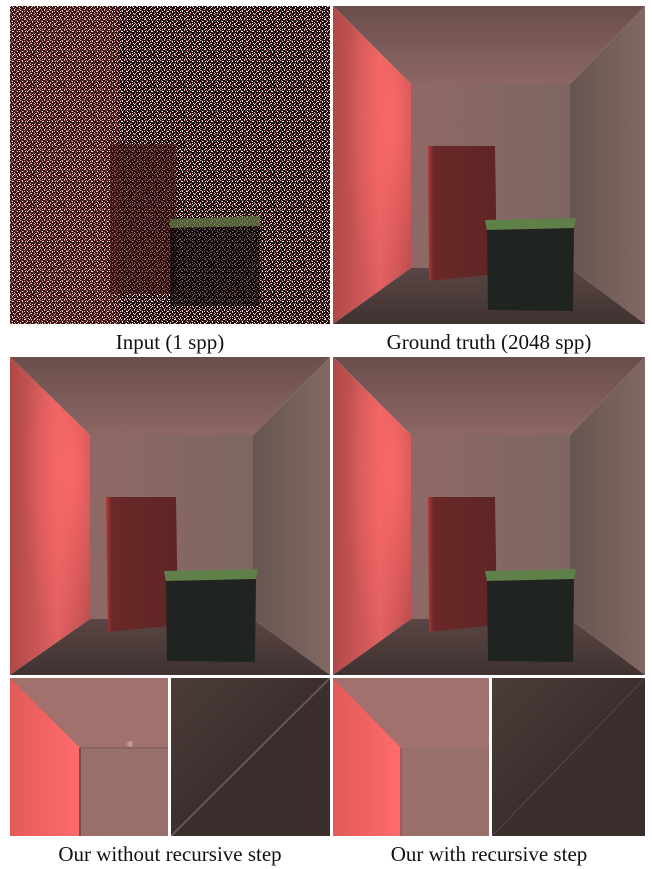  What do you see at coordinates (489, 342) in the screenshot?
I see `caption-ground-truth: Ground truth (2048 spp)` at bounding box center [489, 342].